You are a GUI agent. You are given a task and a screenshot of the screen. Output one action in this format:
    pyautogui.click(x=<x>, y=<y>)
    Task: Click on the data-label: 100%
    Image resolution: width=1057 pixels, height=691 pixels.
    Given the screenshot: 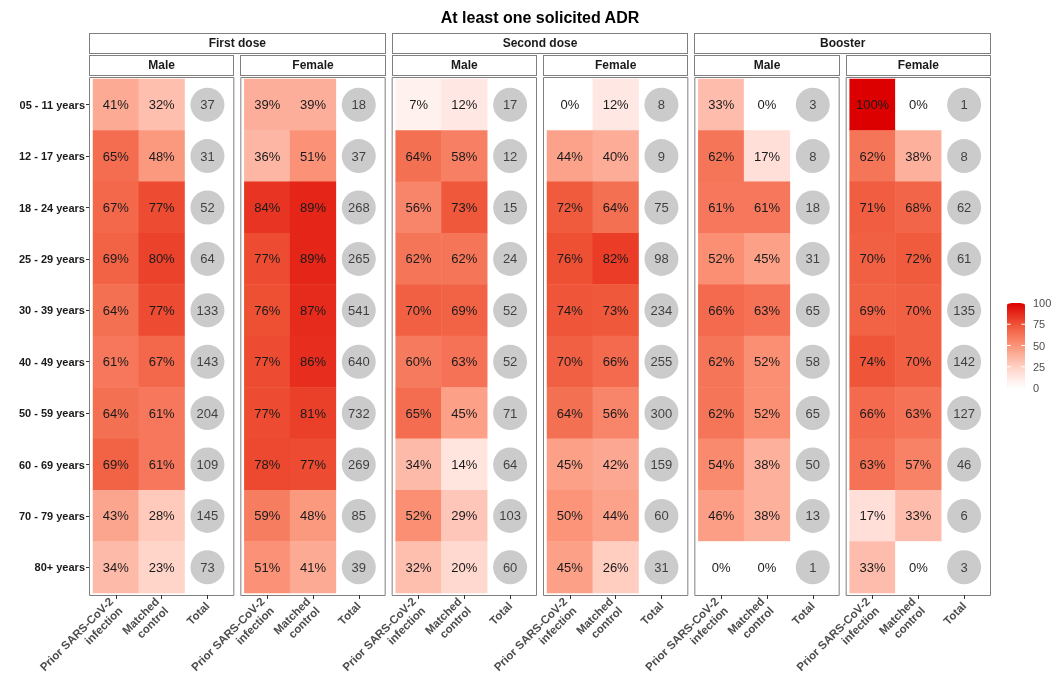 What is the action you would take?
    pyautogui.click(x=872, y=105)
    